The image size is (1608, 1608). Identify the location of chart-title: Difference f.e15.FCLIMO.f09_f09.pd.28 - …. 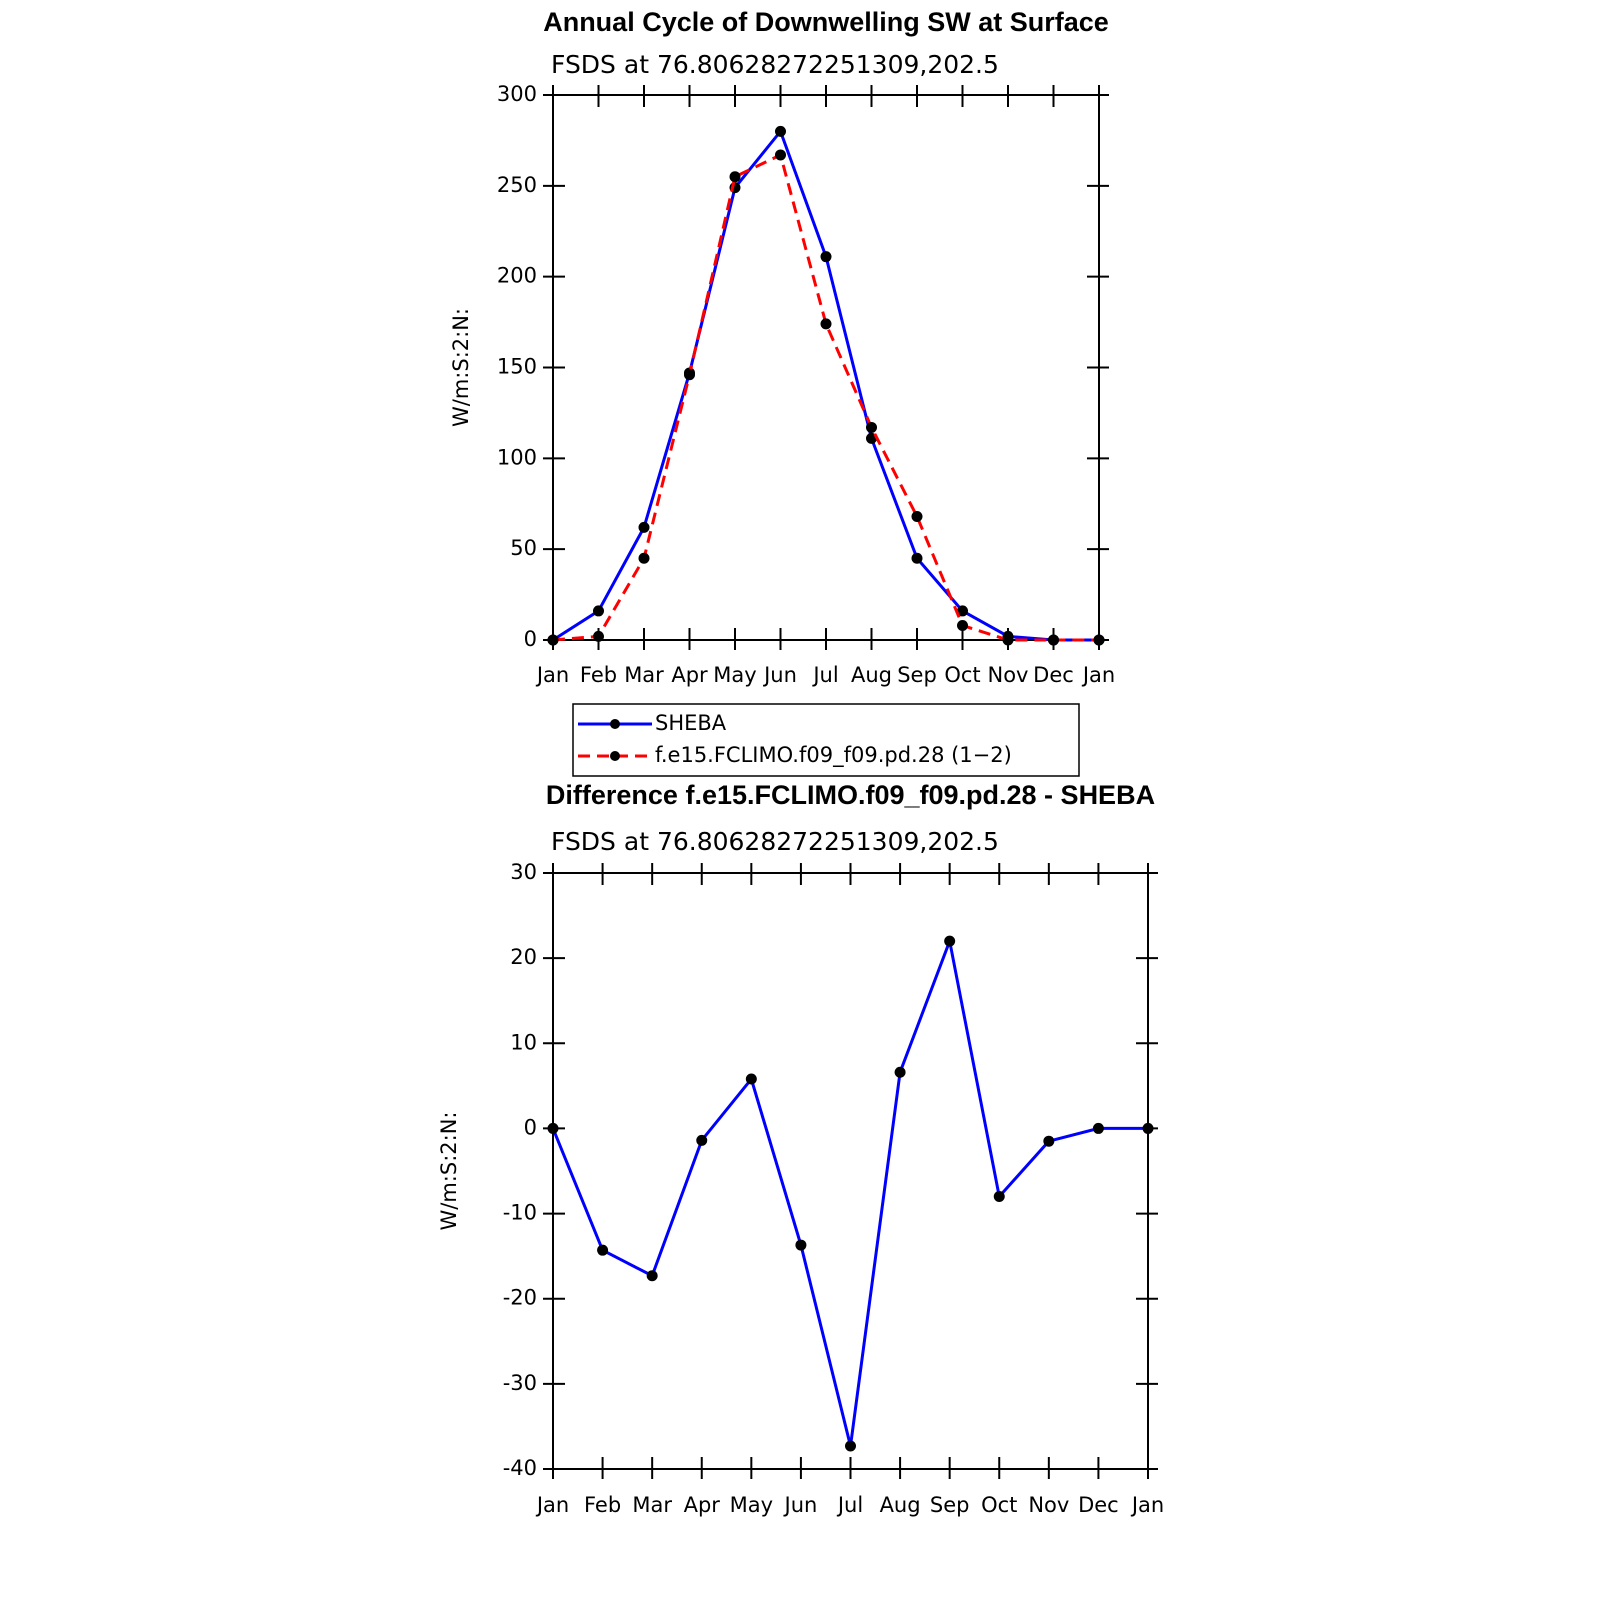
(850, 795).